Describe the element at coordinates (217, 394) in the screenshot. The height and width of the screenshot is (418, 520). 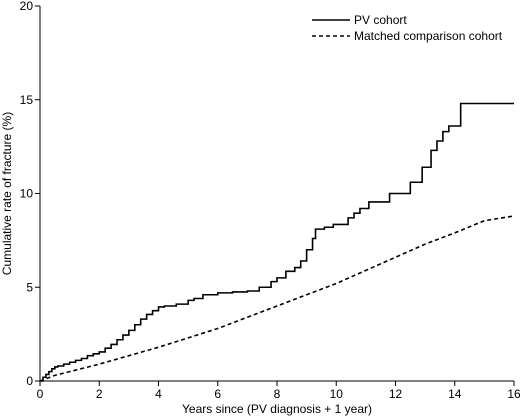
I see `x-tick-label-6: 6` at that location.